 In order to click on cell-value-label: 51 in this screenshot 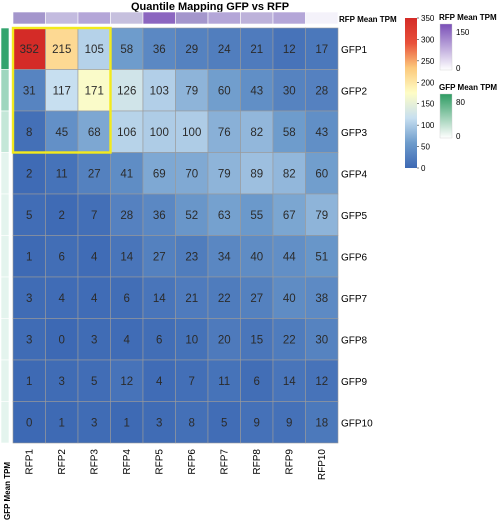, I will do `click(321, 257)`.